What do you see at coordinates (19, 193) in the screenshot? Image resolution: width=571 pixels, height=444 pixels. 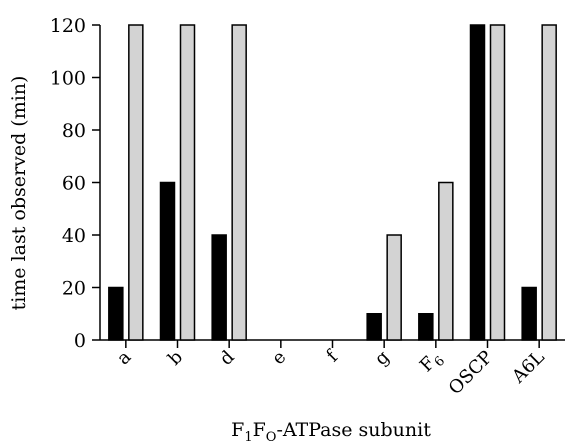 I see `y-axis-title: time last observed (min)` at bounding box center [19, 193].